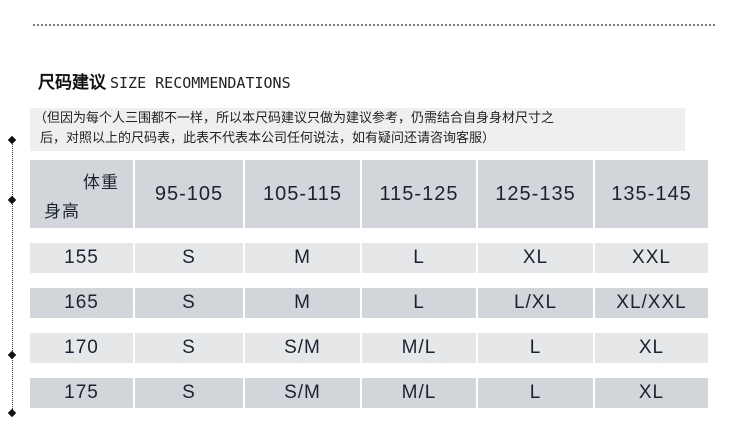 This screenshot has height=442, width=730. I want to click on weight-header: 135-145, so click(651, 194).